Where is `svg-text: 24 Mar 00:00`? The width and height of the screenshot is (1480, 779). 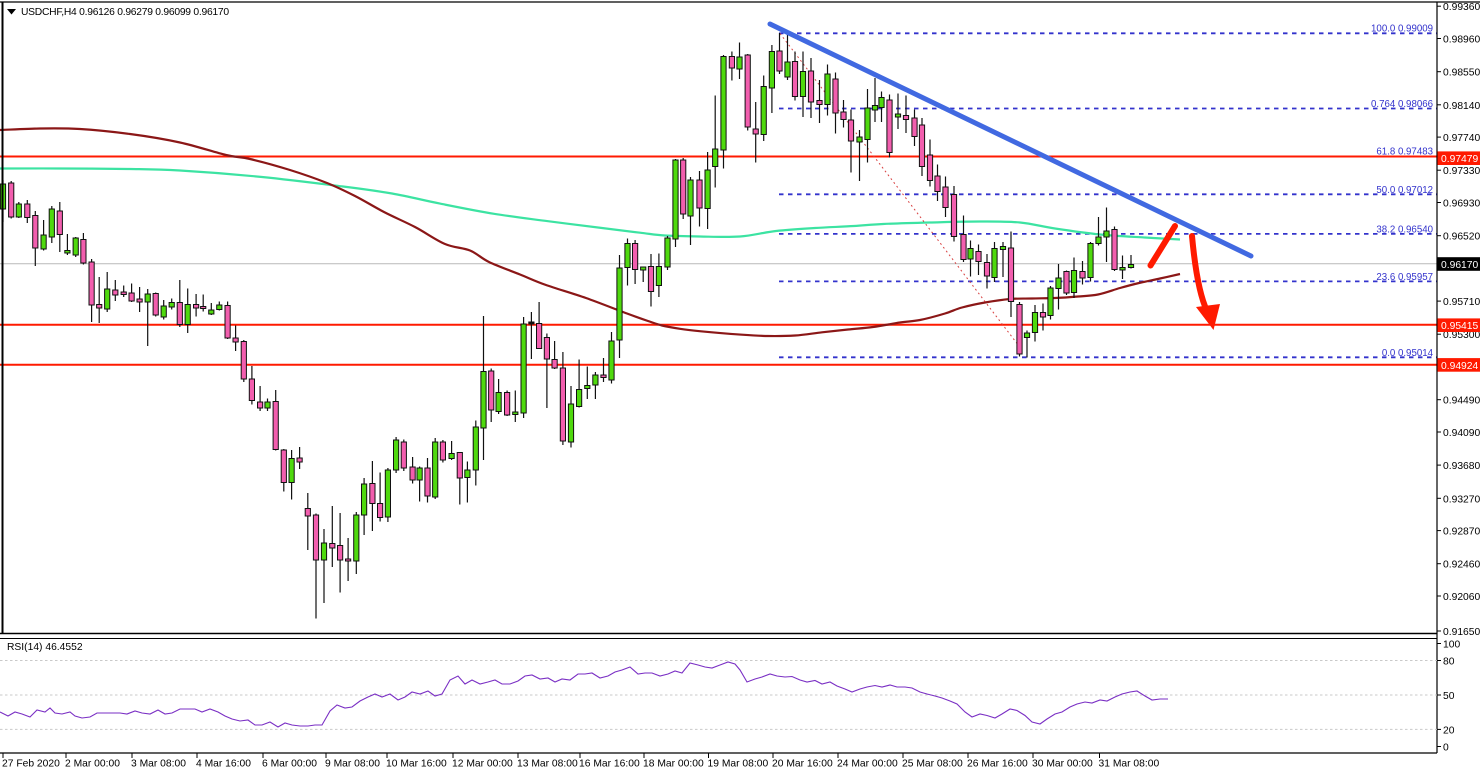
svg-text: 24 Mar 00:00 is located at coordinates (867, 764).